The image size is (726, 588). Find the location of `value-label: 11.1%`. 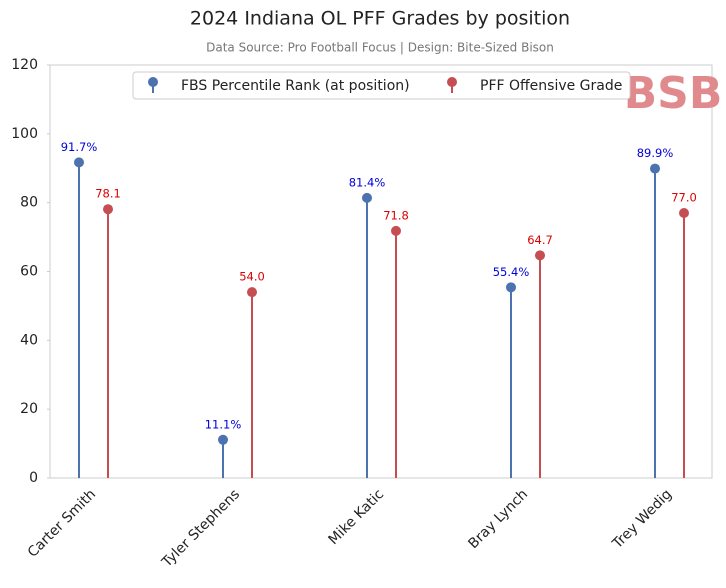

value-label: 11.1% is located at coordinates (223, 424).